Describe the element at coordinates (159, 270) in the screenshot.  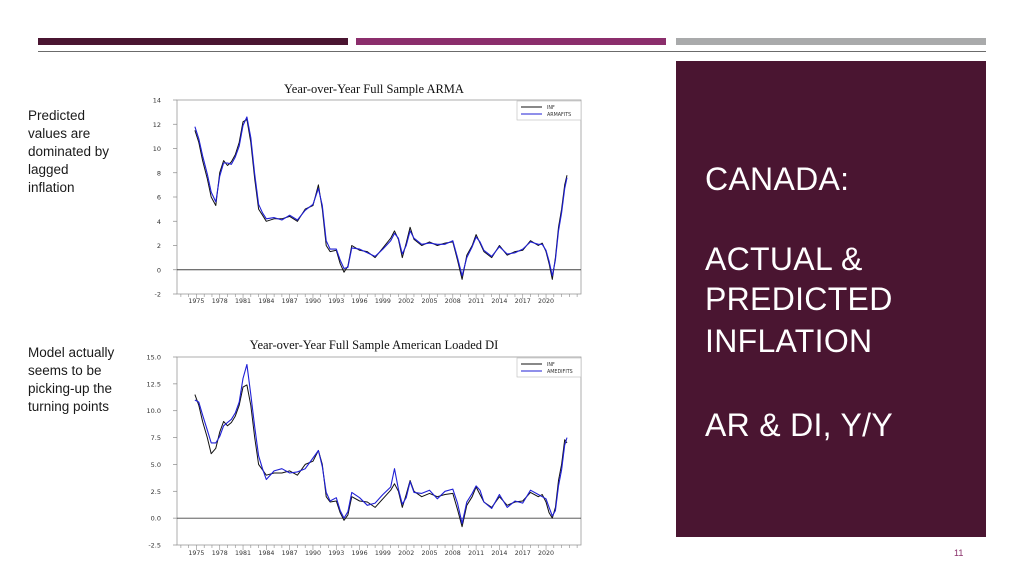
I see `y-tick-label: 0` at that location.